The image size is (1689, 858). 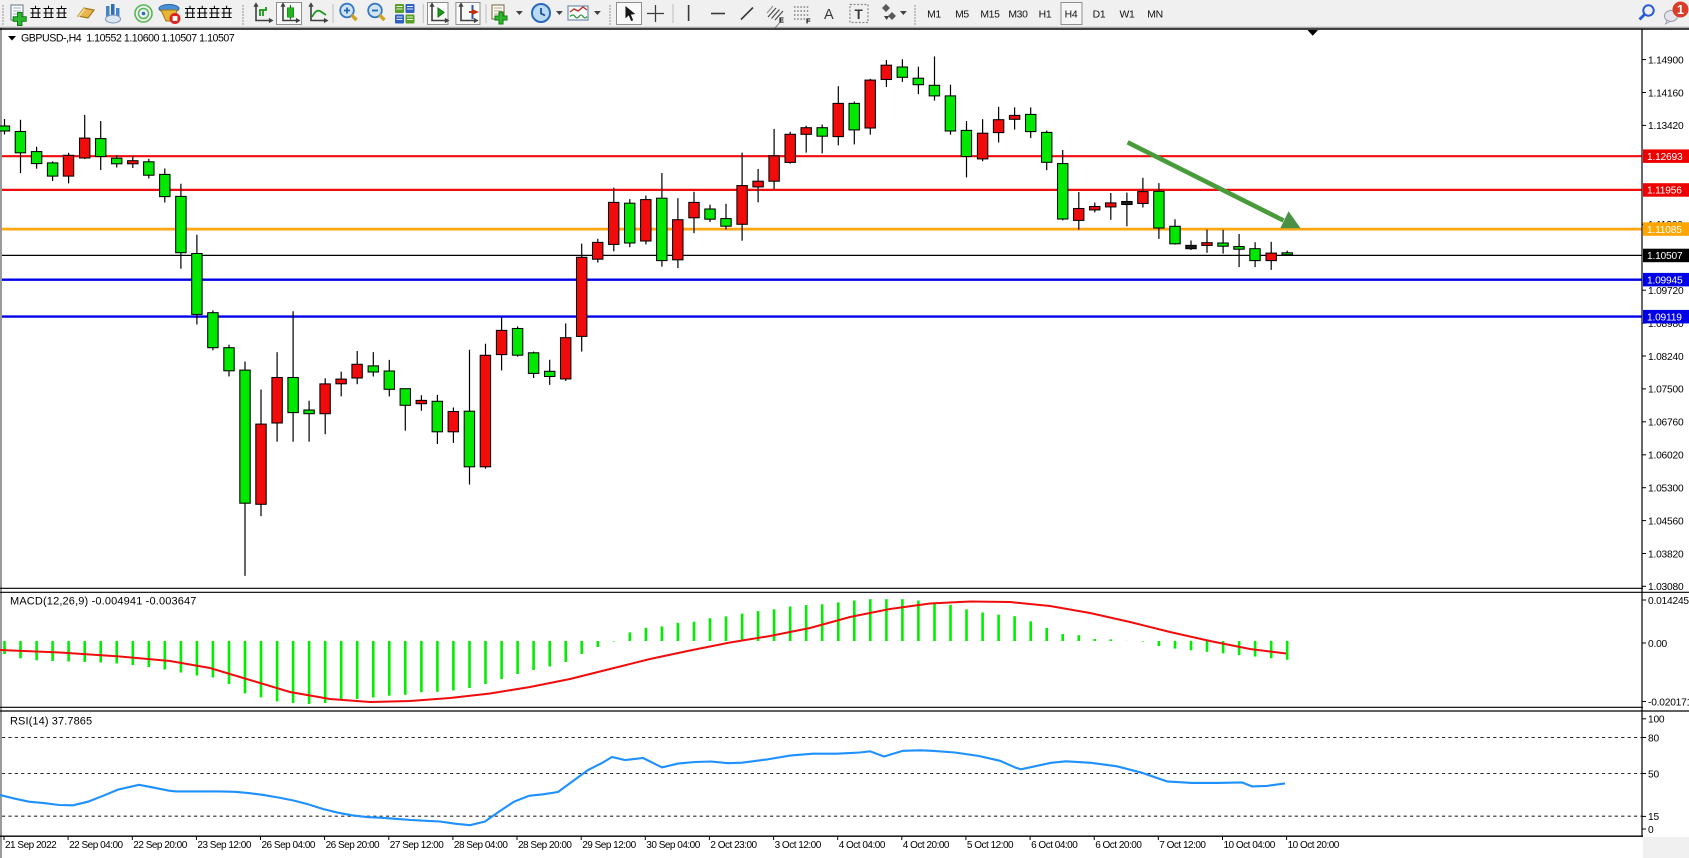 I want to click on svg-text: 6 Oct 20:00, so click(x=1118, y=845).